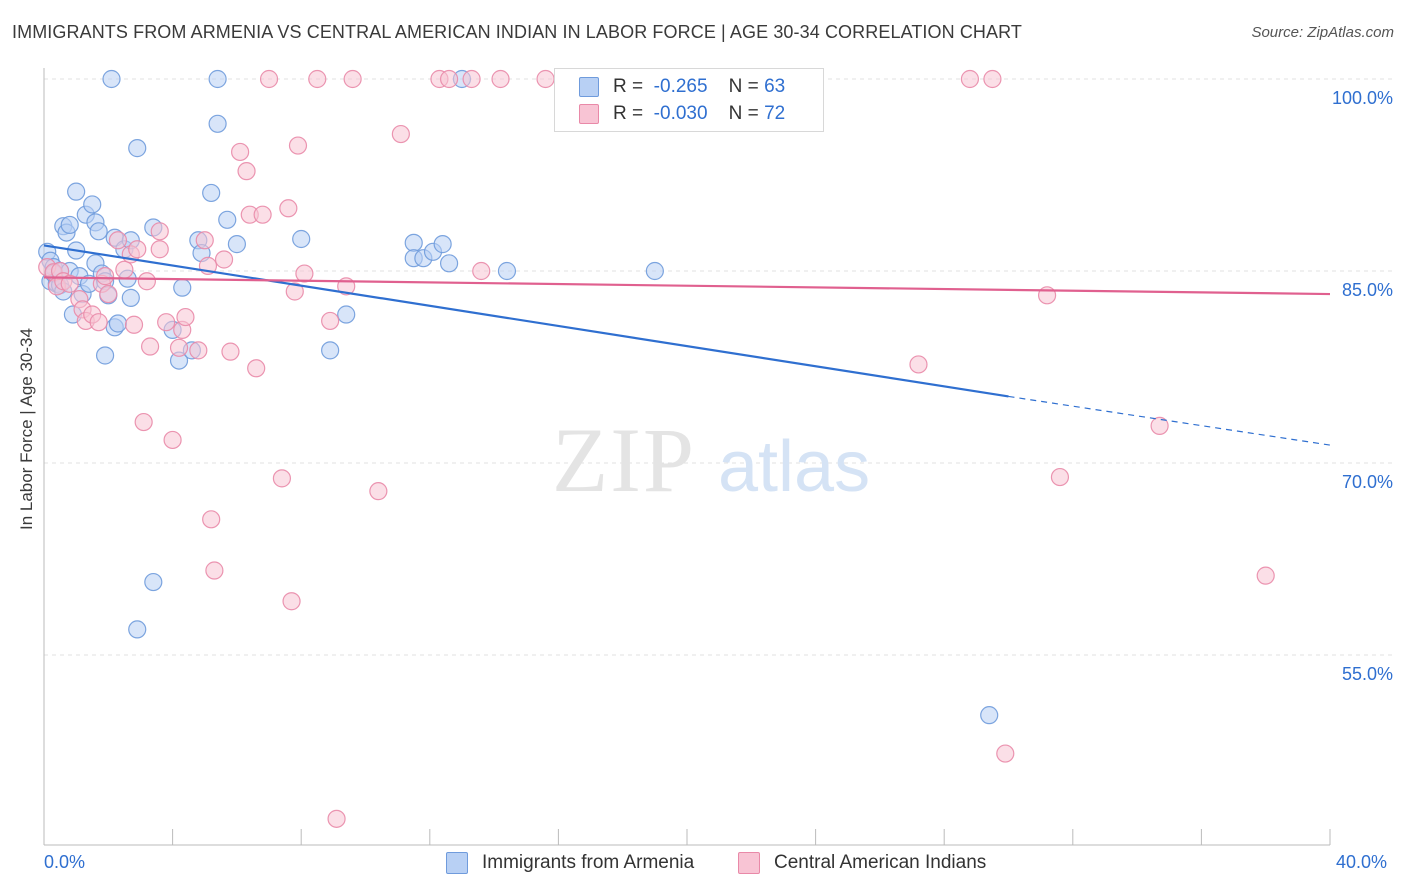 This screenshot has height=892, width=1406. What do you see at coordinates (589, 114) in the screenshot?
I see `legend-swatch-pink` at bounding box center [589, 114].